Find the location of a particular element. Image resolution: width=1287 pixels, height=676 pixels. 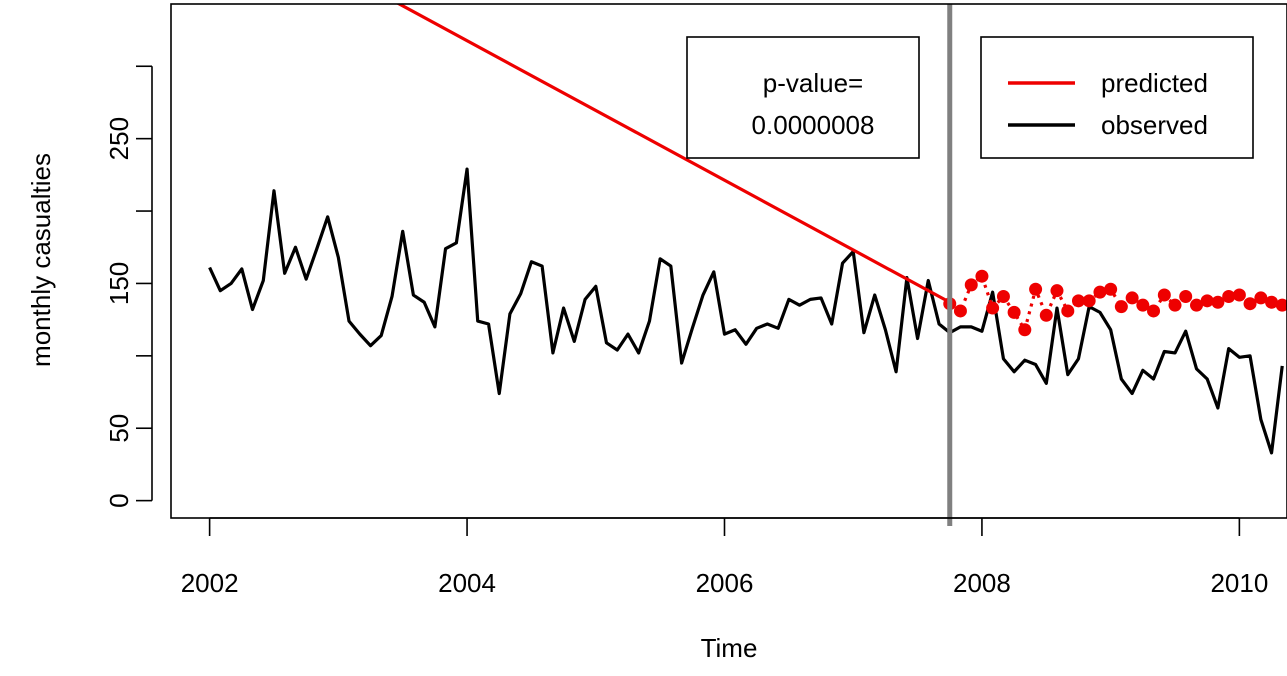

p-value-annotation: p-value= 0.0000008 is located at coordinates (803, 97).